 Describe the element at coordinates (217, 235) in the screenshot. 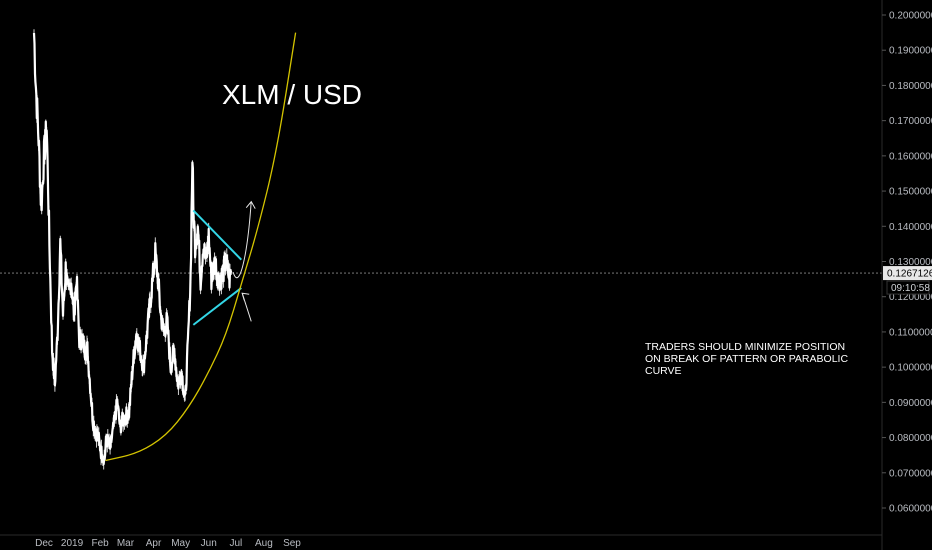

I see `triangle-upper-line` at that location.